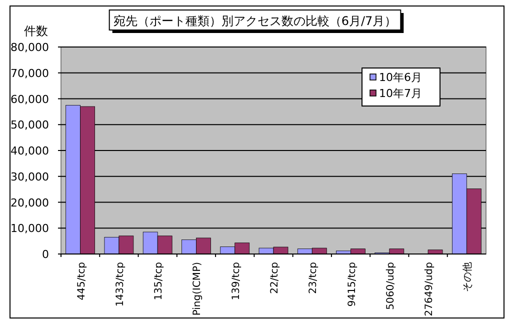  Describe the element at coordinates (29, 151) in the screenshot. I see `y-tick-label: 40,000` at that location.